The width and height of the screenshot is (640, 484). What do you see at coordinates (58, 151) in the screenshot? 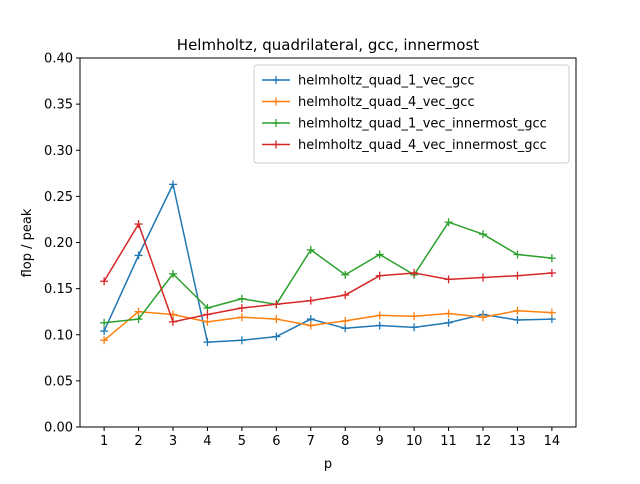
I see `y-tick-label: 0.30` at bounding box center [58, 151].